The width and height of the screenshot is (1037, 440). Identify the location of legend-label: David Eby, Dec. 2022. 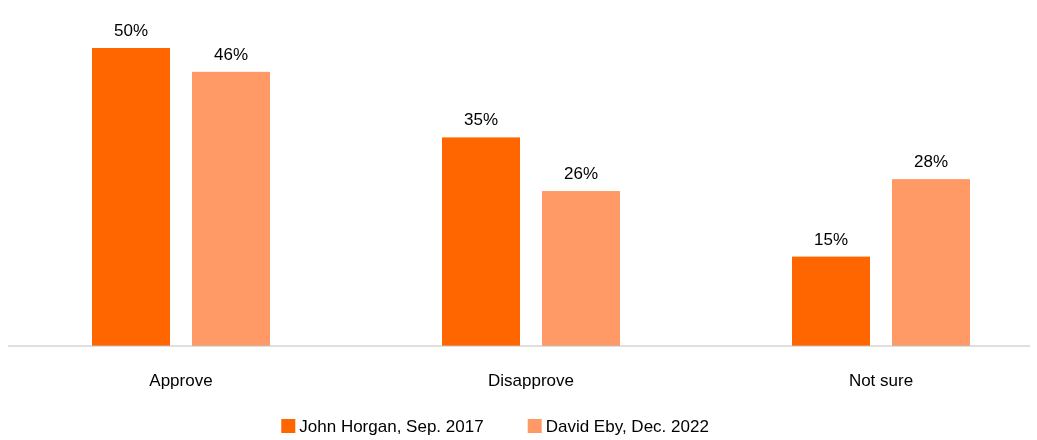
(627, 426).